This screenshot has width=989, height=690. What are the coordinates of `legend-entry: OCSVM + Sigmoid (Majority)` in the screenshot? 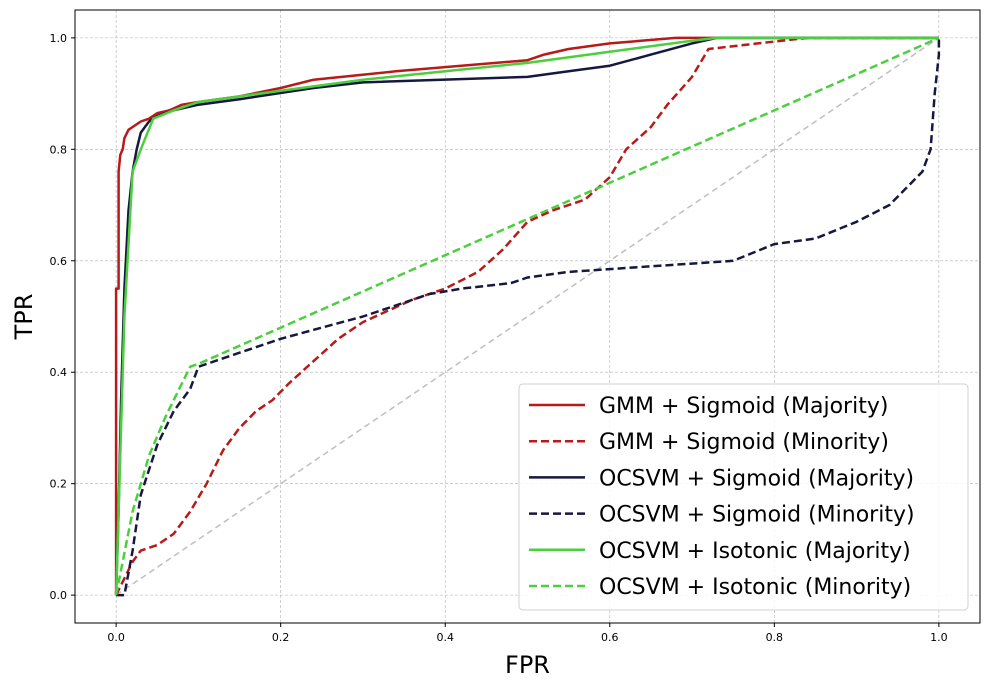 It's located at (756, 478).